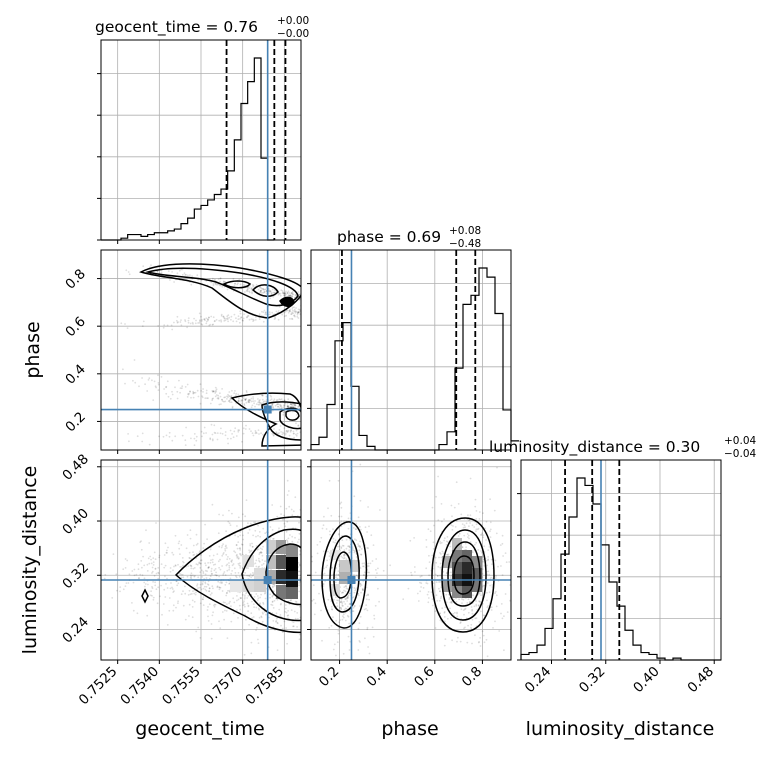 This screenshot has width=760, height=760. I want to click on panel-luminosity-distance-hist, so click(619, 561).